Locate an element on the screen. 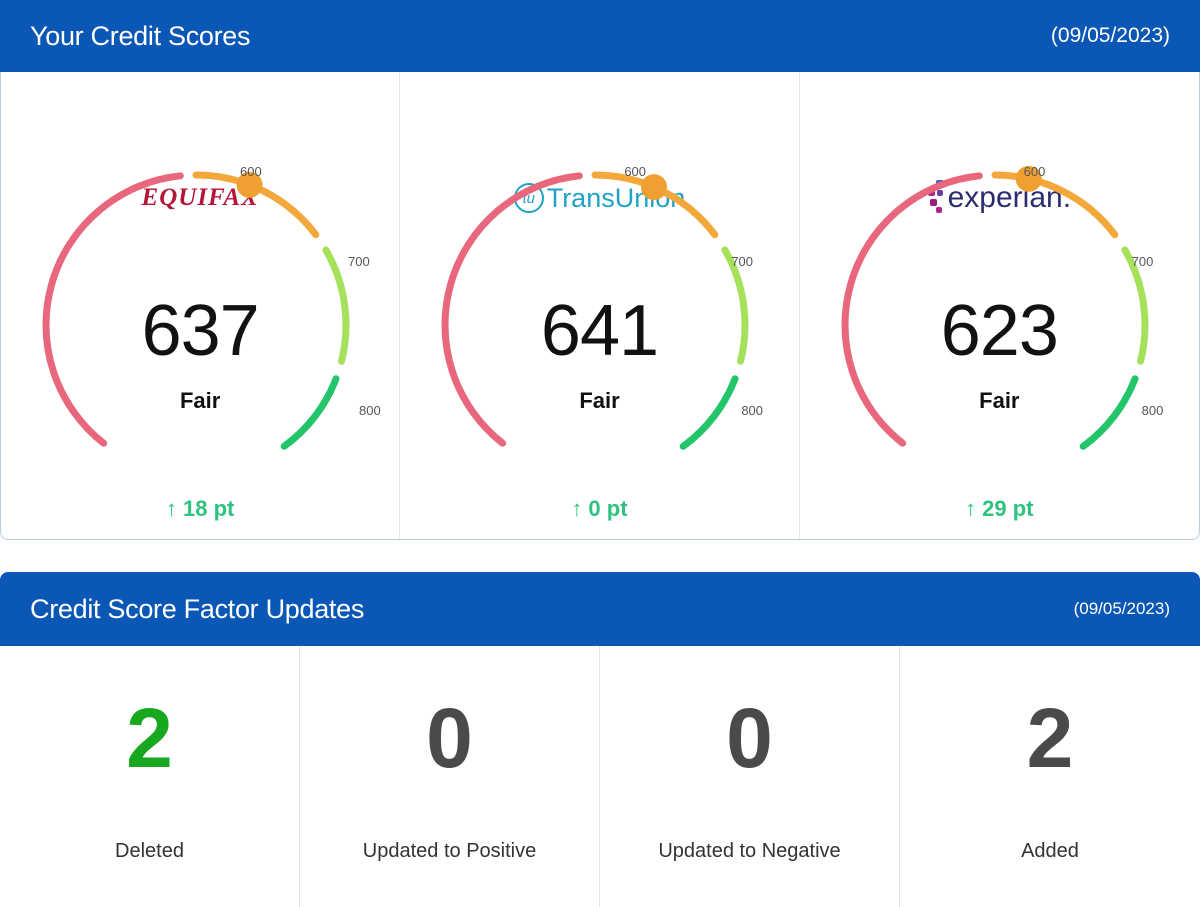  score-change: ↑ 0 pt is located at coordinates (599, 509).